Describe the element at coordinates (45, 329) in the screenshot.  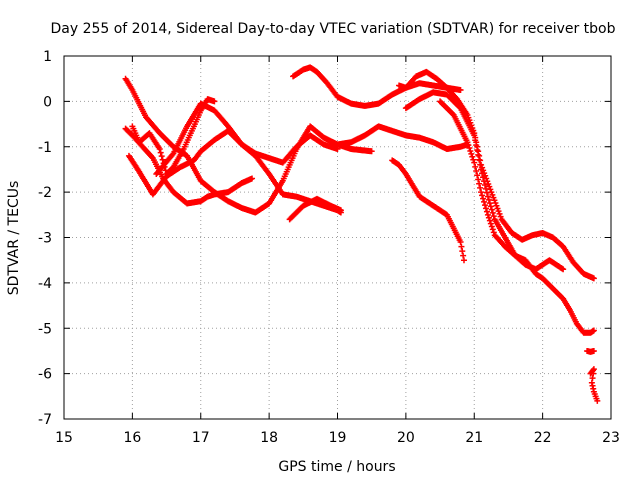
I see `y-tick-label: -5` at that location.